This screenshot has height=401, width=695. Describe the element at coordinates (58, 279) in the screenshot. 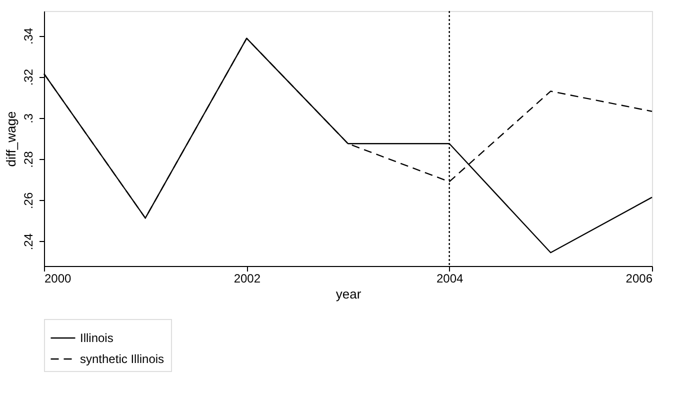

I see `x-tick-label: 2000` at that location.